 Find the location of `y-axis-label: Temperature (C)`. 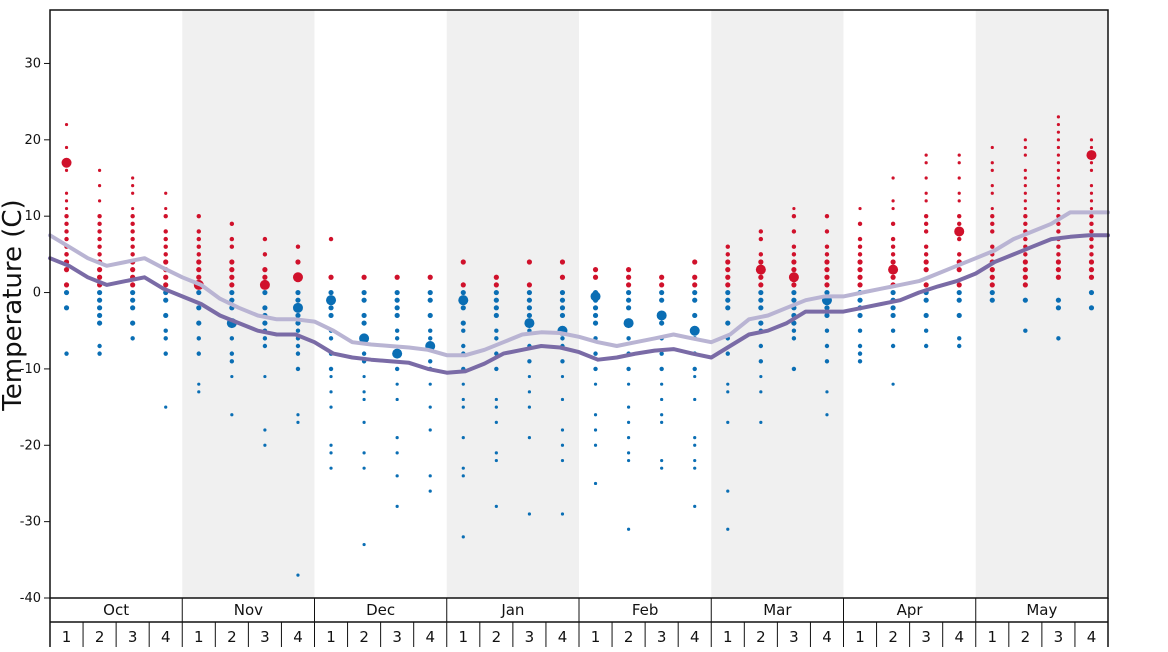

y-axis-label: Temperature (C) is located at coordinates (14, 305).